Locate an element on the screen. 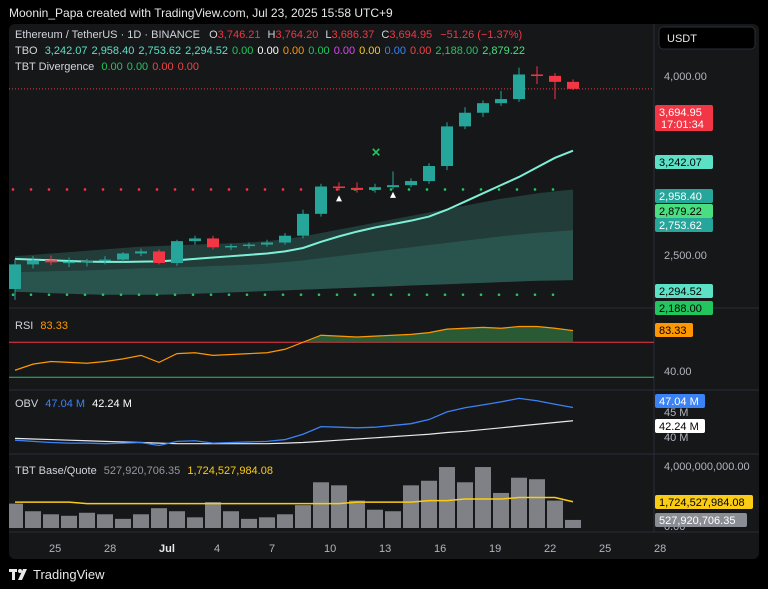 Image resolution: width=768 pixels, height=589 pixels. obv-line is located at coordinates (294, 422).